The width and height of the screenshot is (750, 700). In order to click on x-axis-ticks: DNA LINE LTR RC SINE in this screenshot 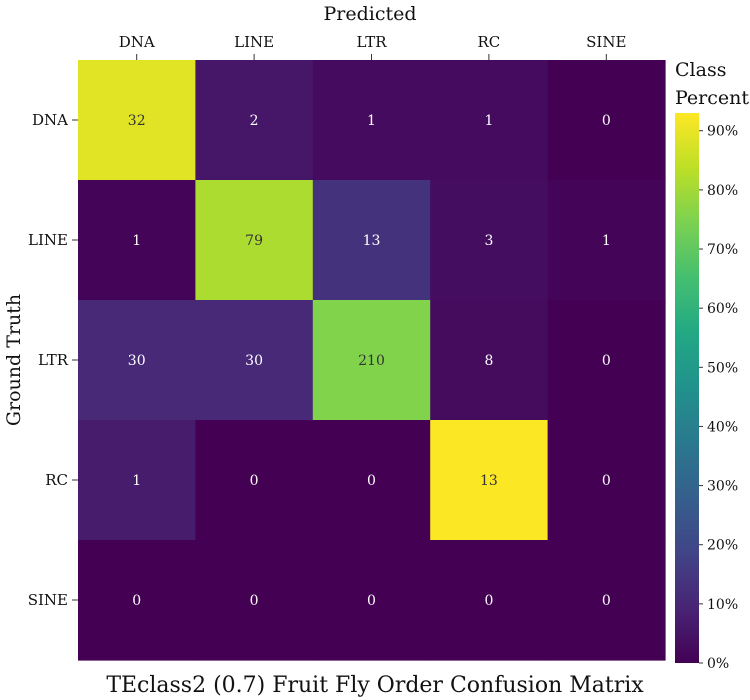, I will do `click(372, 46)`.